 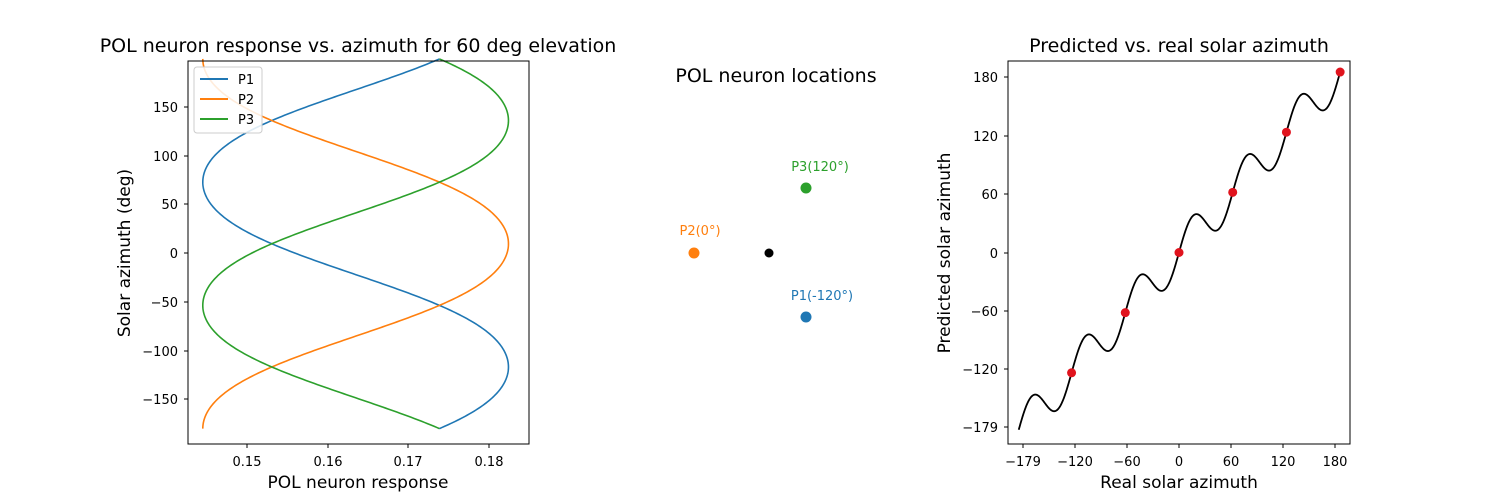 I want to click on right-x-ticks: −179 −120 −60 0 60 120 180, so click(x=1176, y=457).